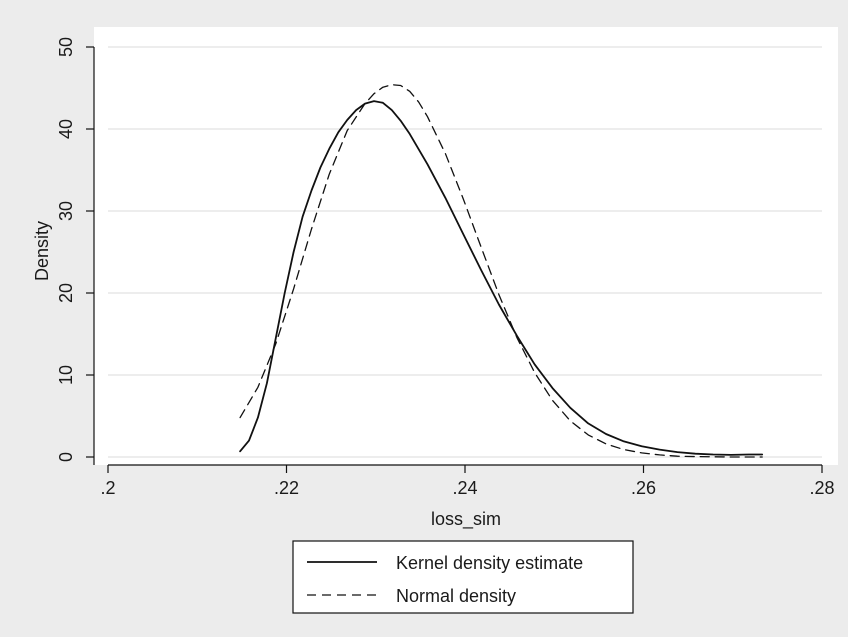  I want to click on legend-label-kernel: Kernel density estimate, so click(489, 563).